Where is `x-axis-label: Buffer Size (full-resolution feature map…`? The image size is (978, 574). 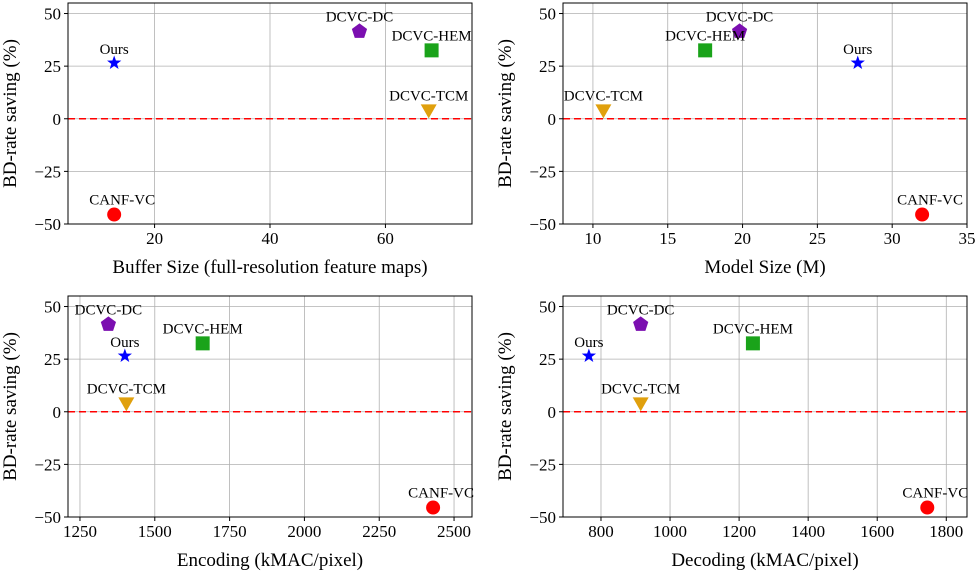 x-axis-label: Buffer Size (full-resolution feature map… is located at coordinates (269, 267).